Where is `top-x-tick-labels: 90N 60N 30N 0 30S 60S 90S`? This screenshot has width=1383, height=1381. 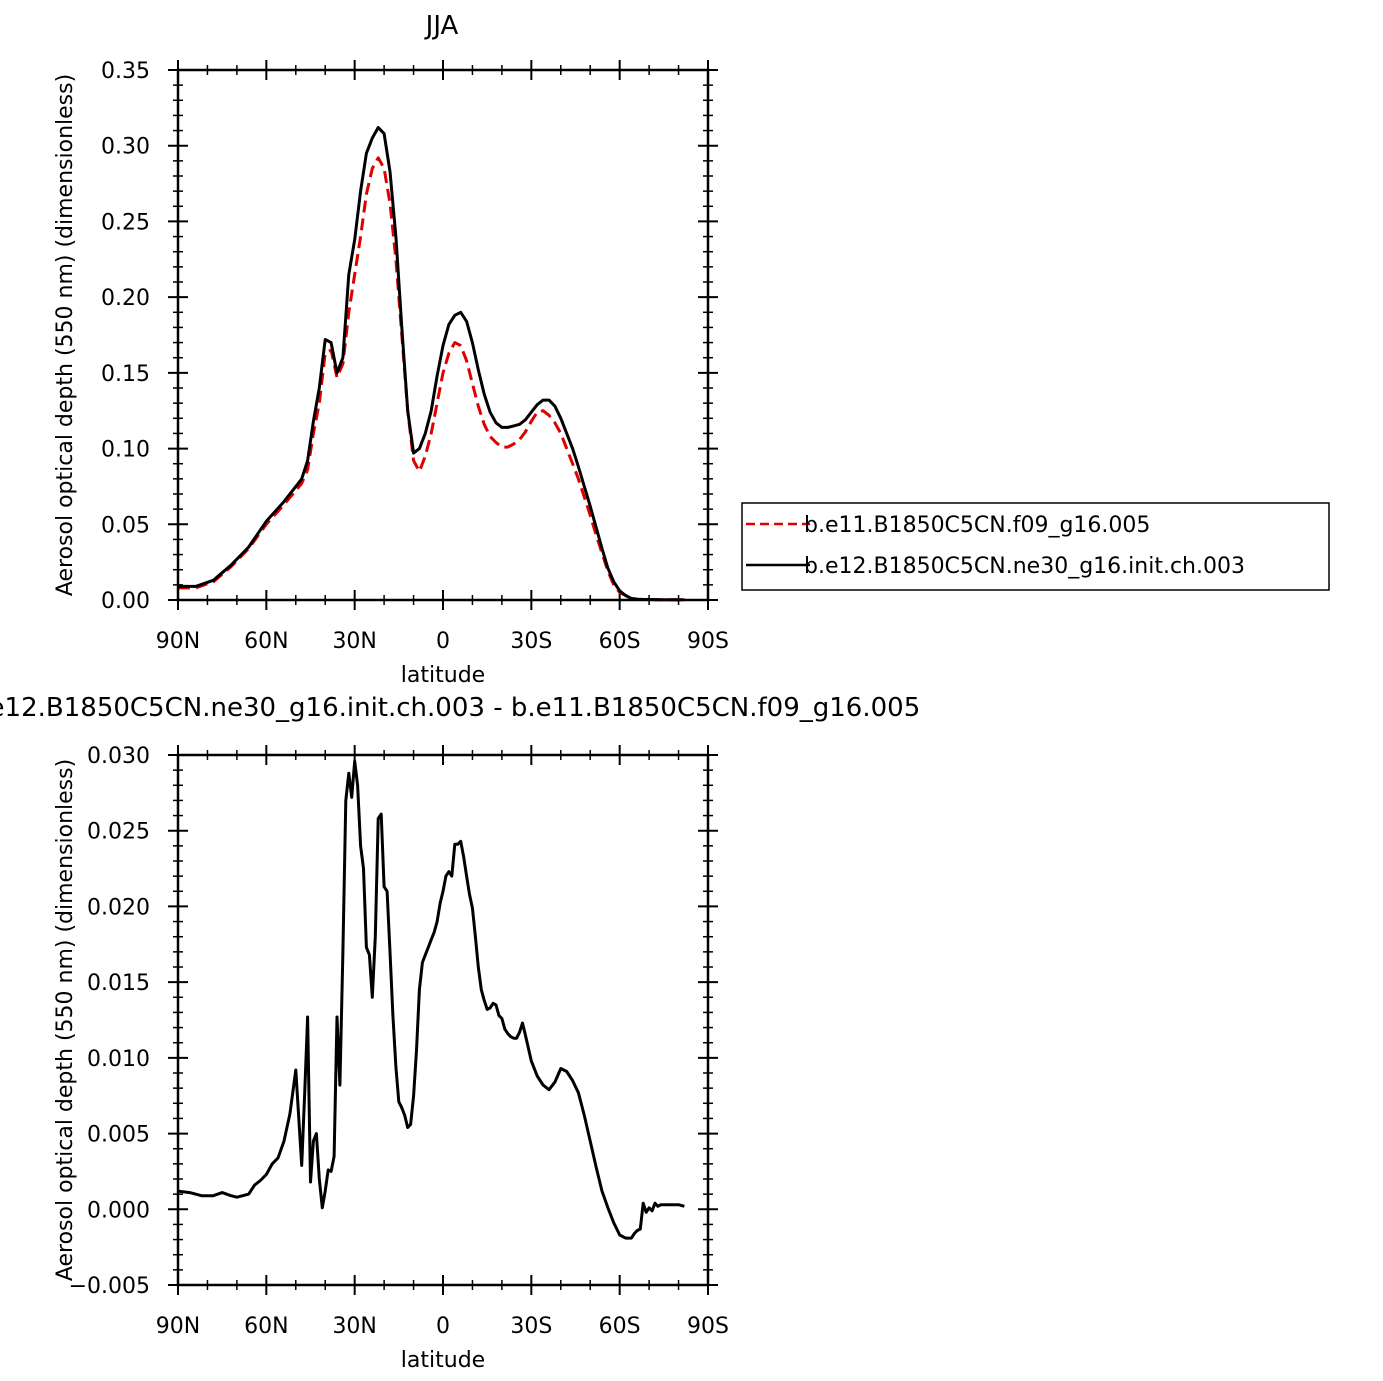
top-x-tick-labels: 90N 60N 30N 0 30S 60S 90S is located at coordinates (442, 641).